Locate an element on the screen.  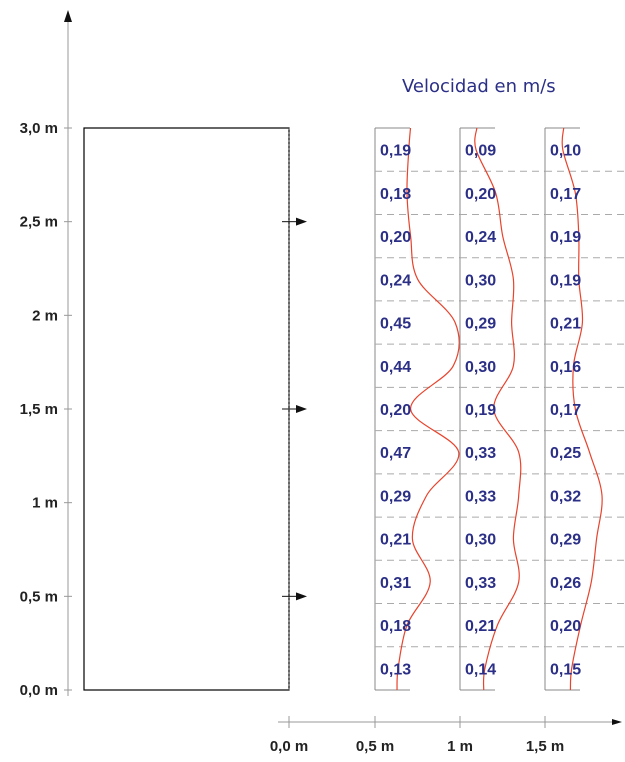
velocity-value-label: 0,13 is located at coordinates (395, 669).